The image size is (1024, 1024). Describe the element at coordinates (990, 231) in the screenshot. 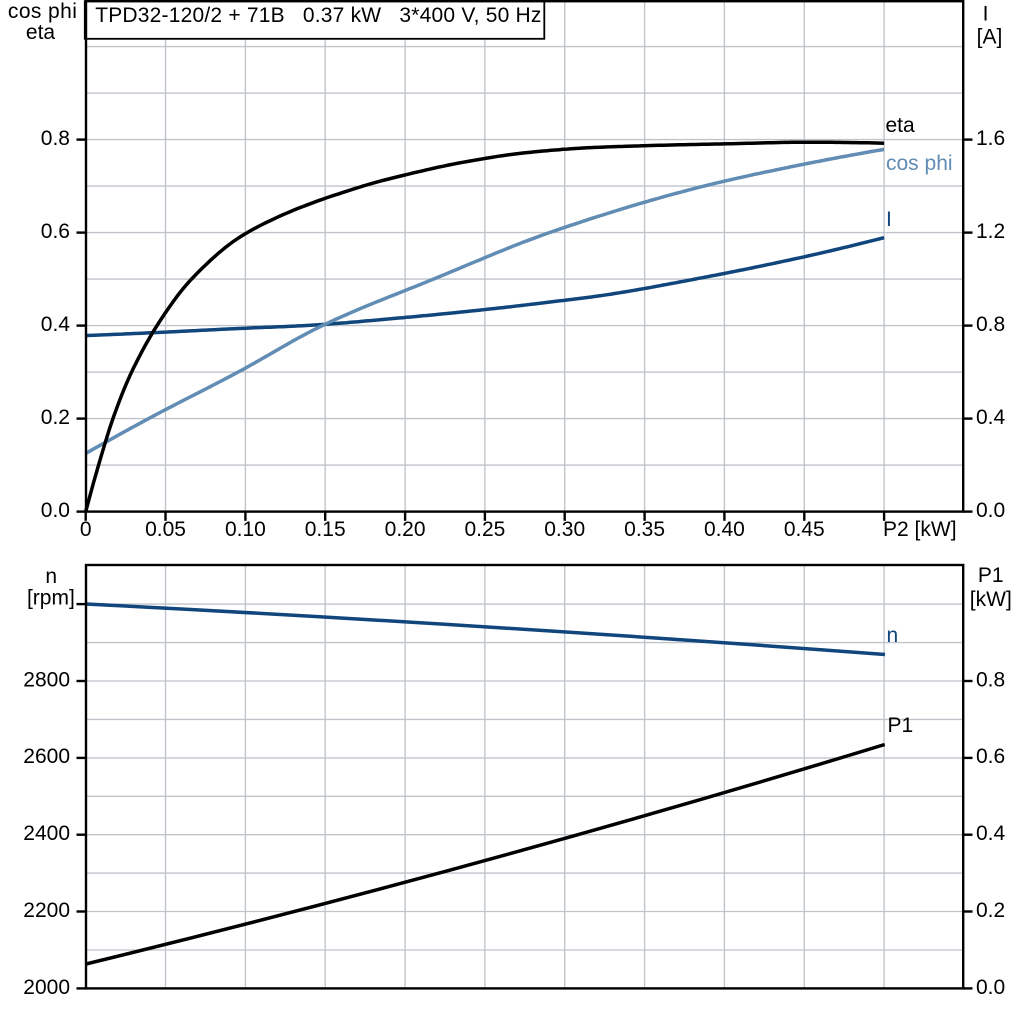

I see `svg-text: 1.2` at that location.